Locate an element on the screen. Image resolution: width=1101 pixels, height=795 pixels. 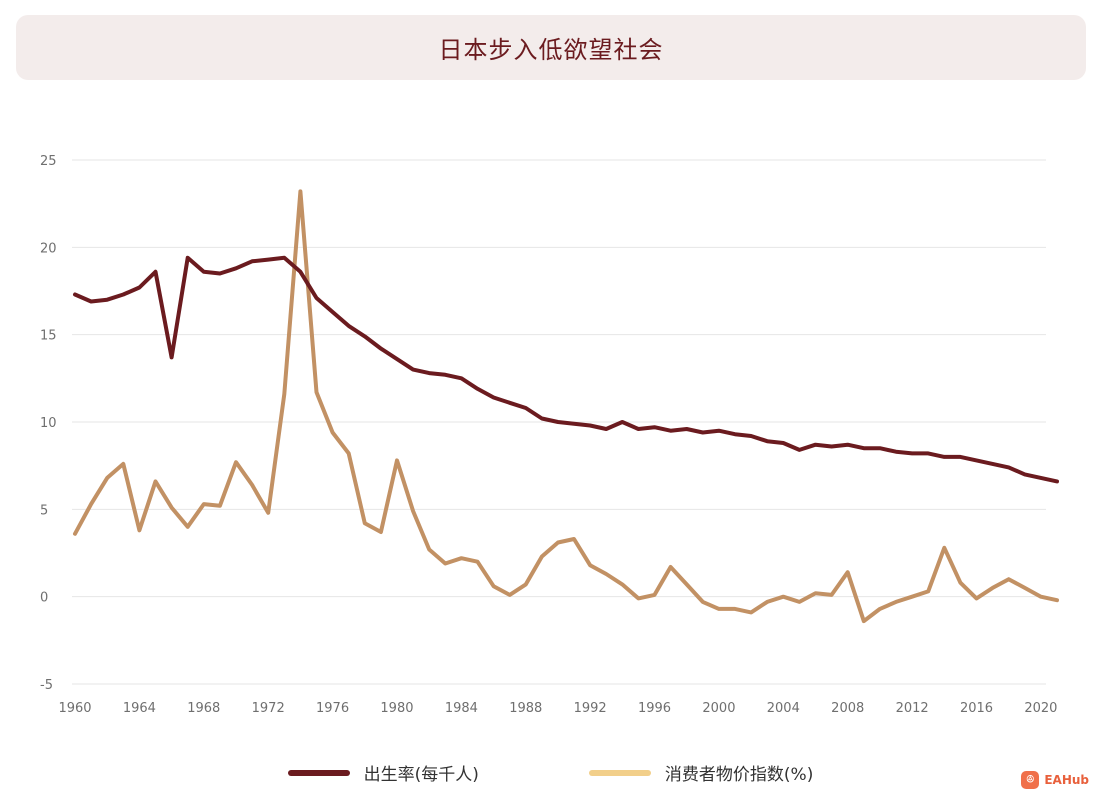
legend-item-cpi: 消费者物价指数(%) is located at coordinates (701, 772).